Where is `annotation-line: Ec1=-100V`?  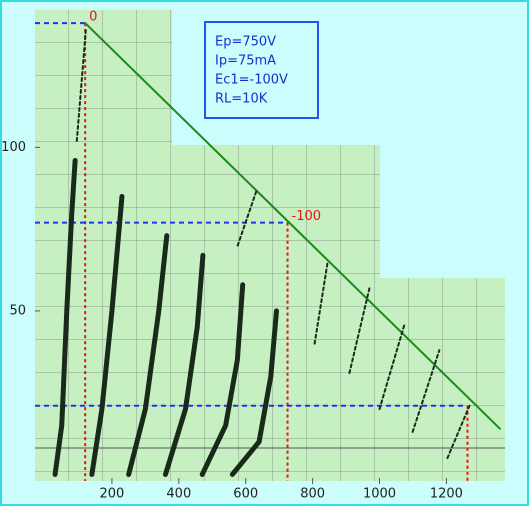
annotation-line: Ec1=-100V is located at coordinates (251, 80).